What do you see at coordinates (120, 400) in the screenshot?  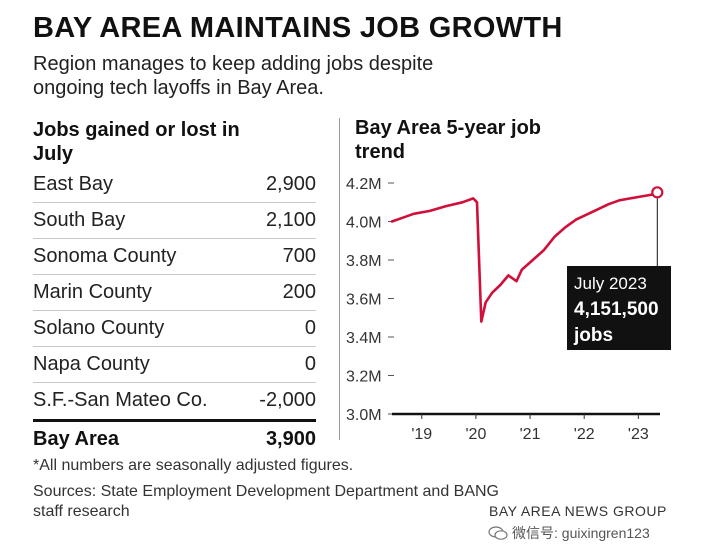 I see `row-label: S.F.-San Mateo Co.` at bounding box center [120, 400].